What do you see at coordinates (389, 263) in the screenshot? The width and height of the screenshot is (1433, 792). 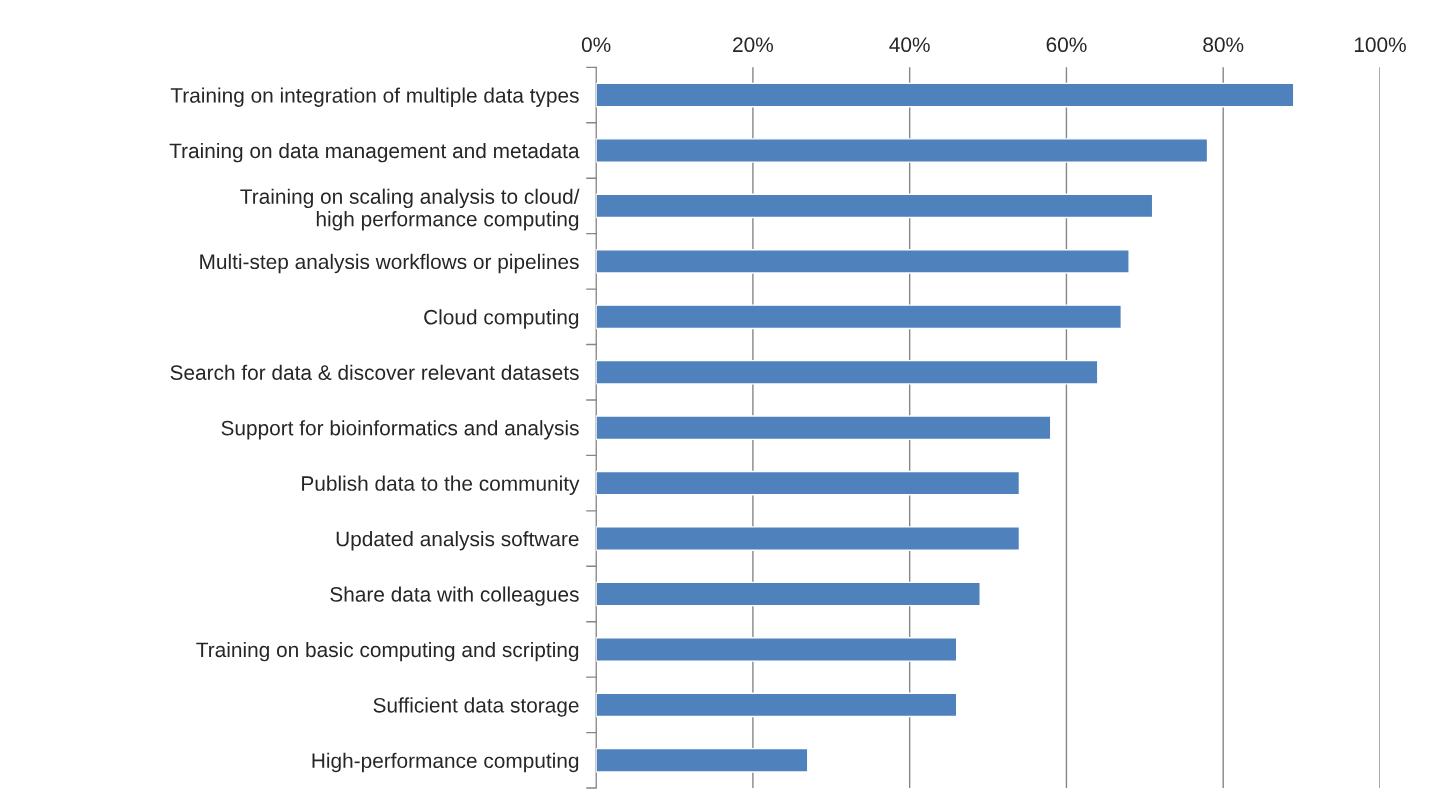 I see `y-tick-label: Multi-step analysis workflows or pipelines` at bounding box center [389, 263].